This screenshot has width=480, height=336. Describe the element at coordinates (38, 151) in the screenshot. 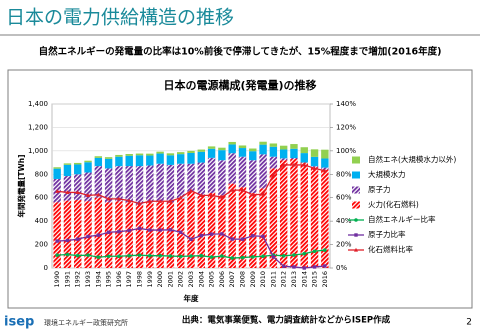

I see `y-tick-label: 1,000` at that location.